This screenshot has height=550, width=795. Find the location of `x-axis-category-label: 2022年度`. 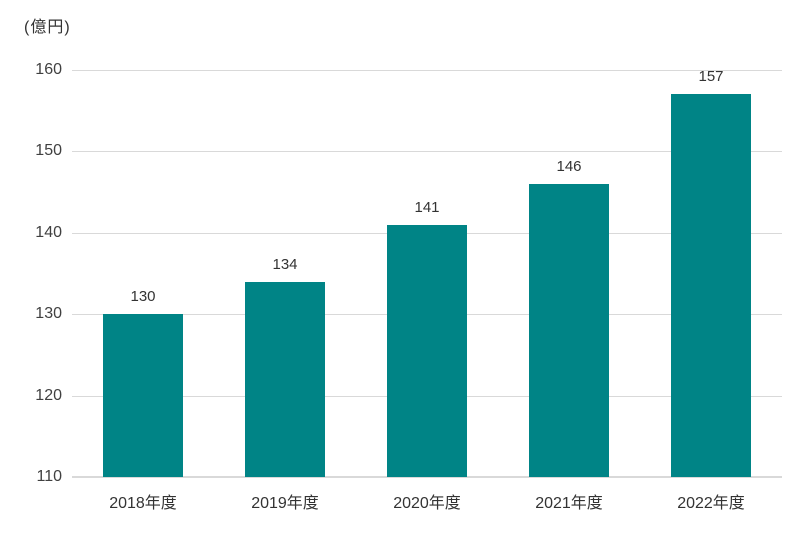

x-axis-category-label: 2022年度 is located at coordinates (711, 503).